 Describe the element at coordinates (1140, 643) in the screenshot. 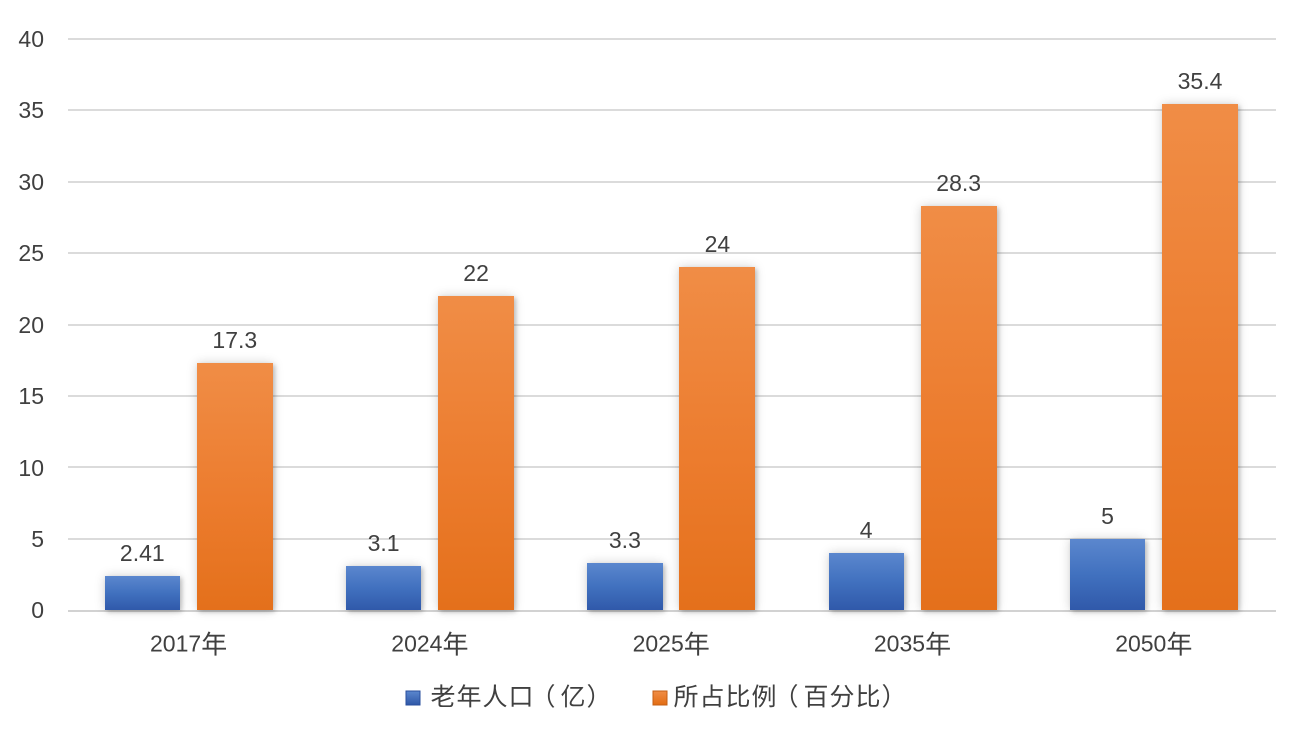

I see `svg-text: 2050` at that location.